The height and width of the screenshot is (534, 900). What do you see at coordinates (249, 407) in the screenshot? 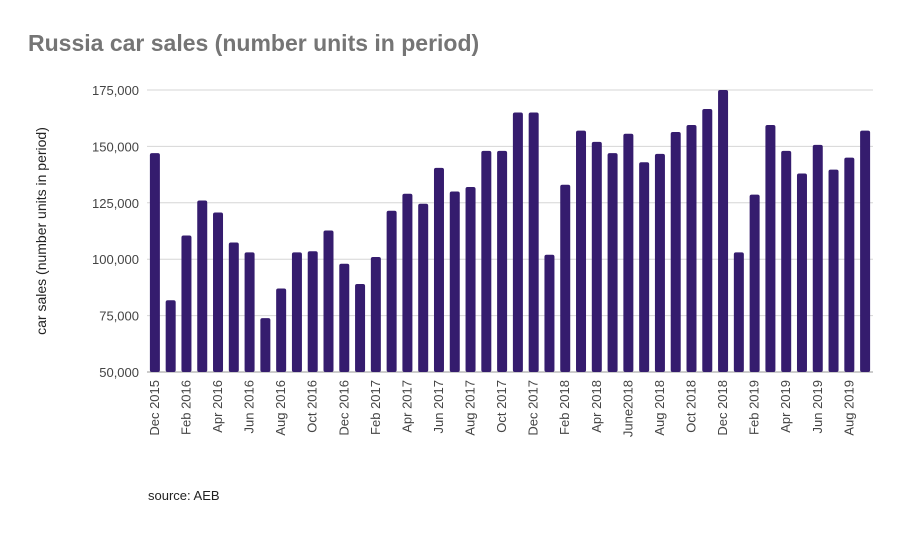
I see `x-tick-label: Jun 2016` at bounding box center [249, 407].